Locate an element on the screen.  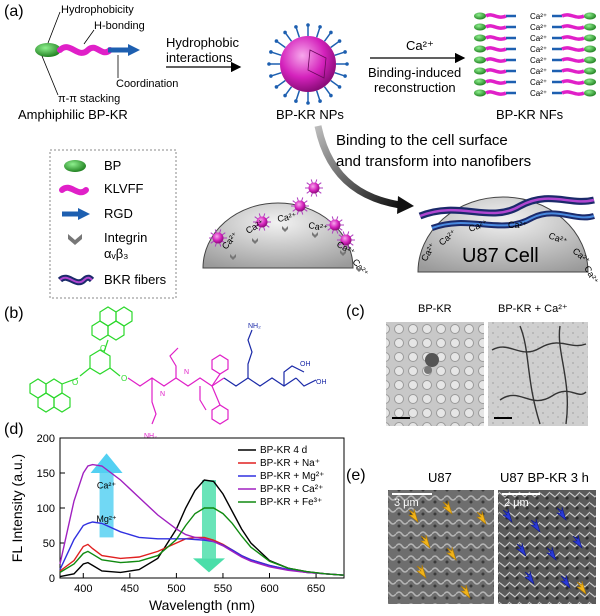
panel-label-e: (e) is located at coordinates (356, 475).